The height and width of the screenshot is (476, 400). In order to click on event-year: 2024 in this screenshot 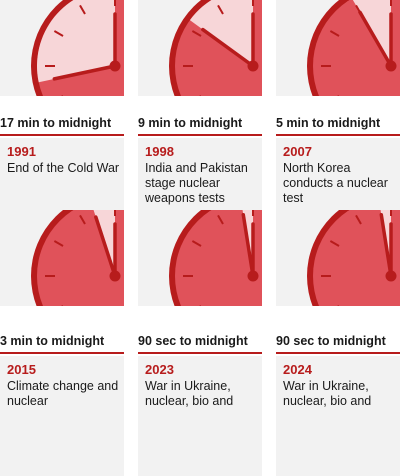, I will do `click(297, 369)`.